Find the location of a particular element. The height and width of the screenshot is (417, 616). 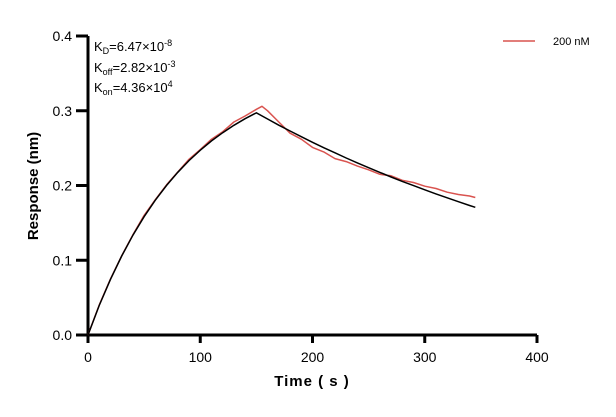

kinetic-annotations: KD=6.47×10-8 Koff=2.82×10-3 Kon=4.36×104 is located at coordinates (134, 67).